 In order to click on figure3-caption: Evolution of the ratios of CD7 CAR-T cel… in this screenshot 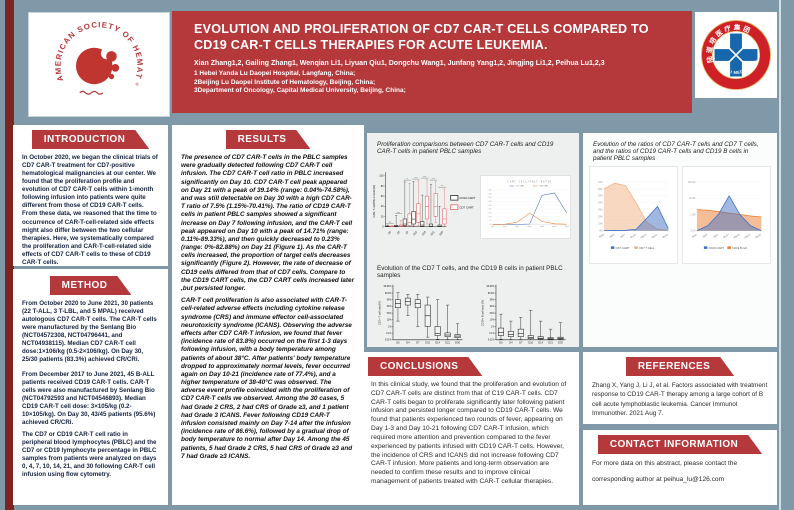, I will do `click(676, 151)`.